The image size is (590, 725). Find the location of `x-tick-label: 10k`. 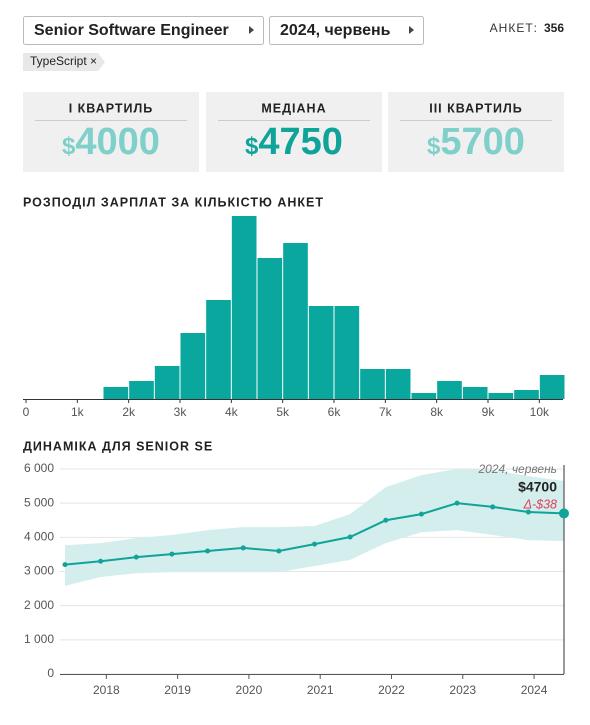

x-tick-label: 10k is located at coordinates (540, 412).